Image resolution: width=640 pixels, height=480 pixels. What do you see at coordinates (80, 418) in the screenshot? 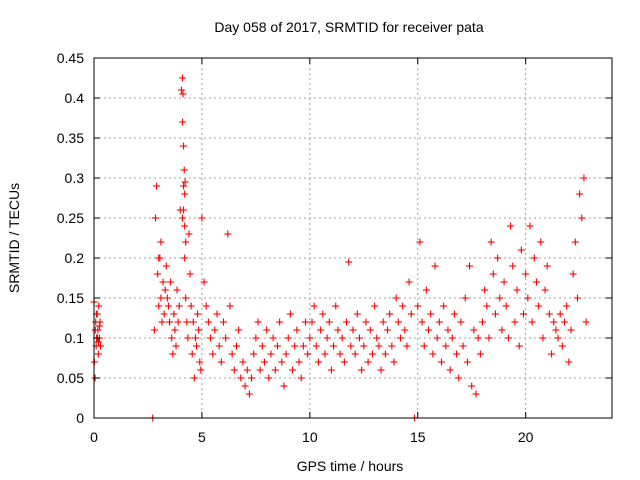
I see `y-tick-label: 0` at bounding box center [80, 418].